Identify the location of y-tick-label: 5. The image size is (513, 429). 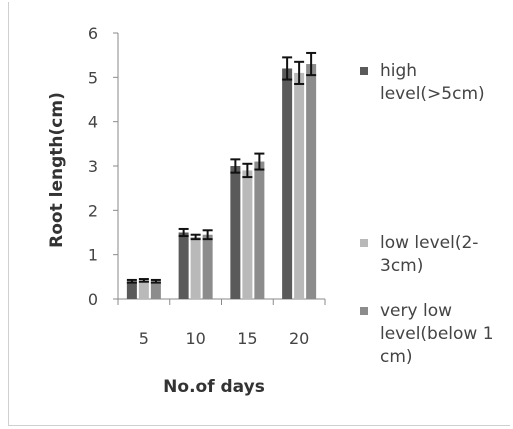
(93, 77).